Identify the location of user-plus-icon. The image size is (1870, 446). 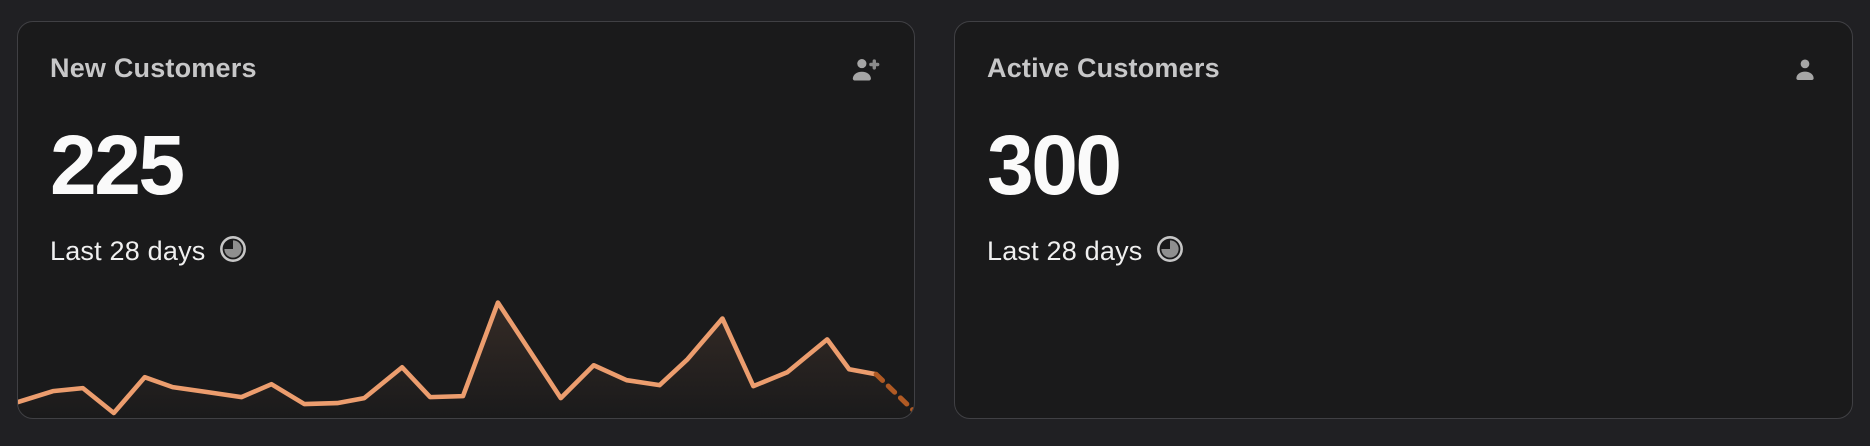
(865, 72).